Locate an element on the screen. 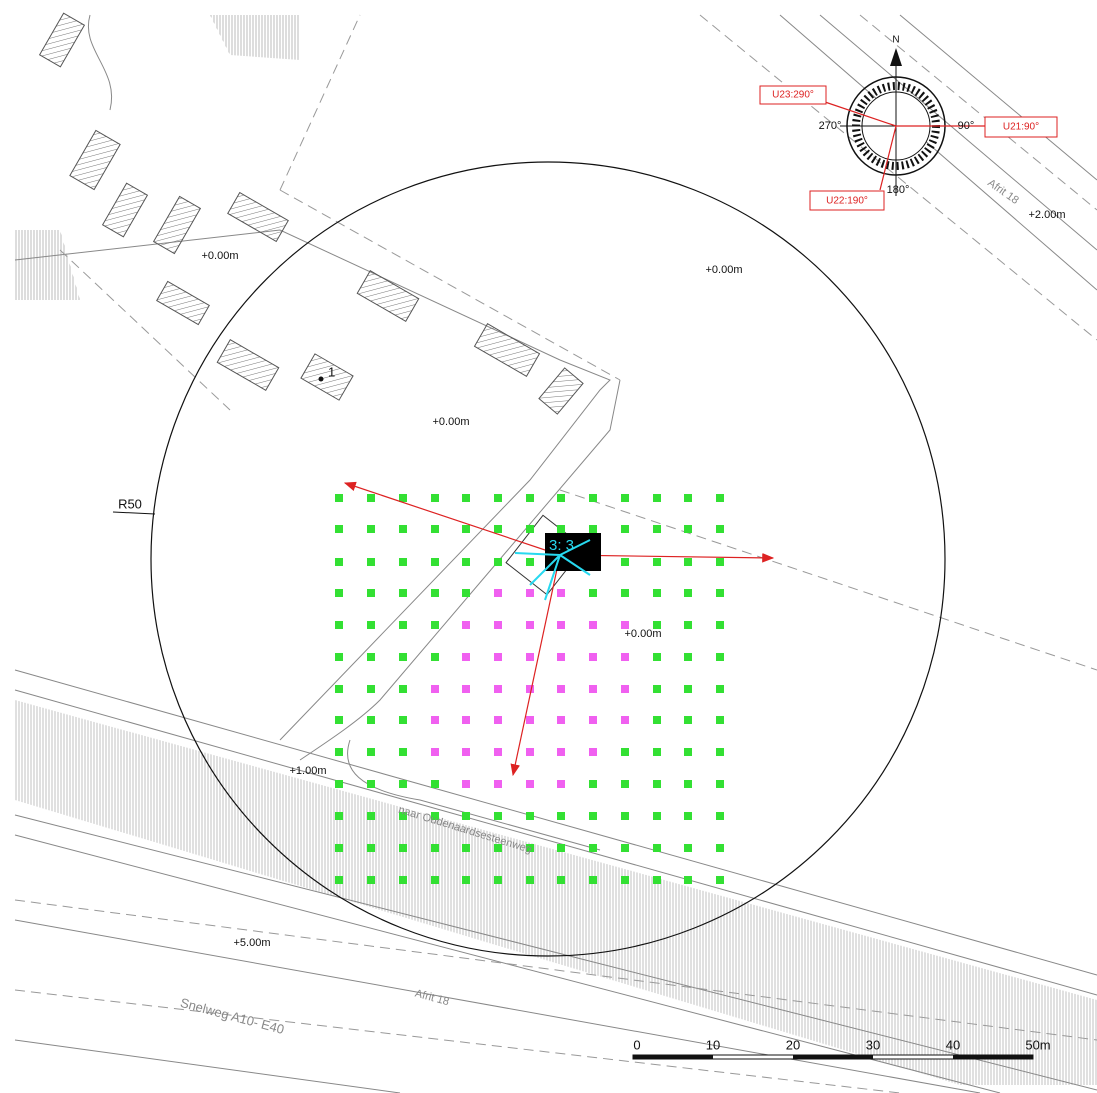 This screenshot has width=1097, height=1093. road-label: Afrit 18 is located at coordinates (1002, 192).